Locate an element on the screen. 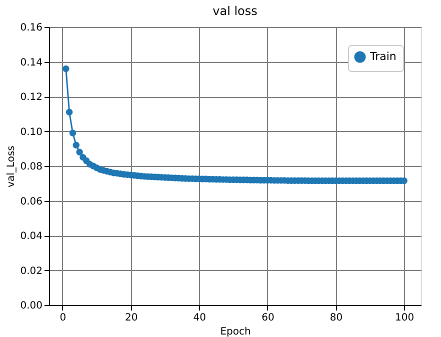 The width and height of the screenshot is (441, 337). x-tick-label: 80 is located at coordinates (336, 318).